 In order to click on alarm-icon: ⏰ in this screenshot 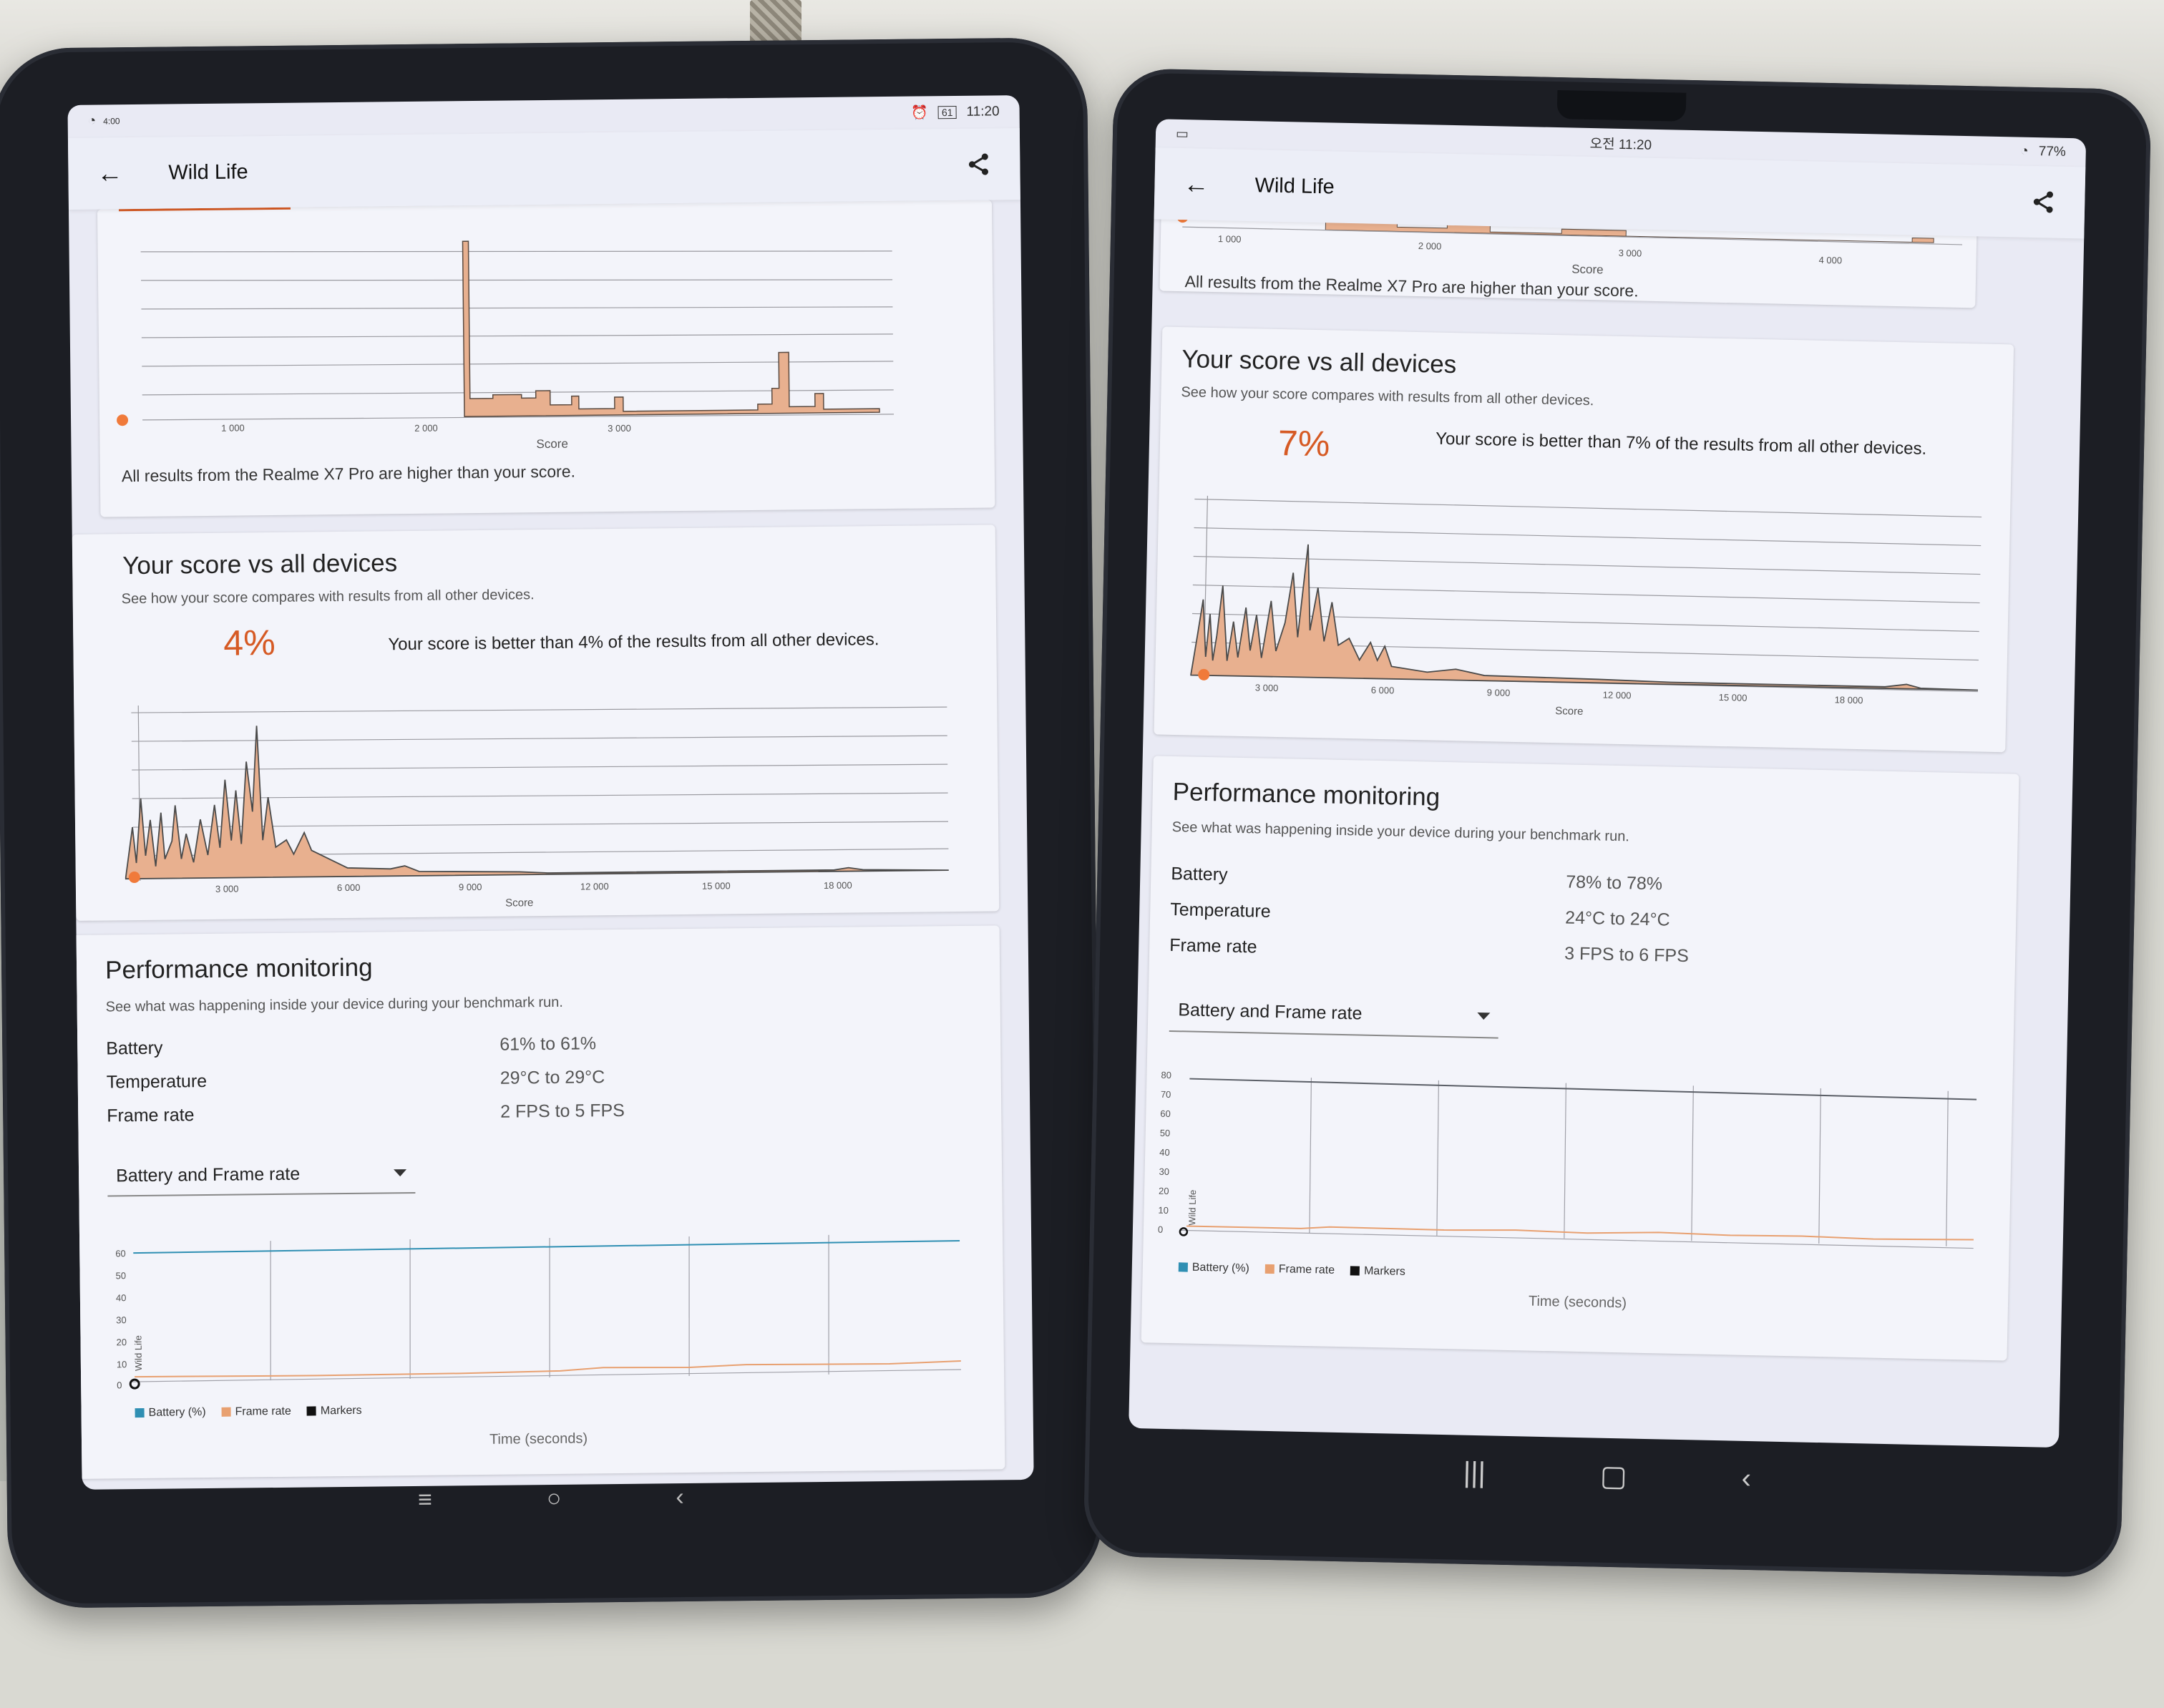, I will do `click(920, 113)`.